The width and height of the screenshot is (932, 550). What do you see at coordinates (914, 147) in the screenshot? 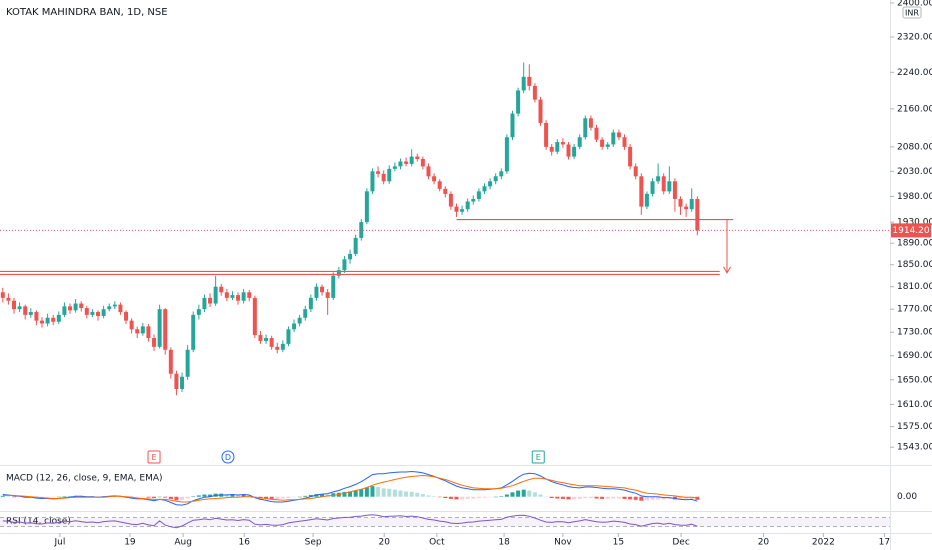
I see `y-tick-label: 2080.00` at bounding box center [914, 147].